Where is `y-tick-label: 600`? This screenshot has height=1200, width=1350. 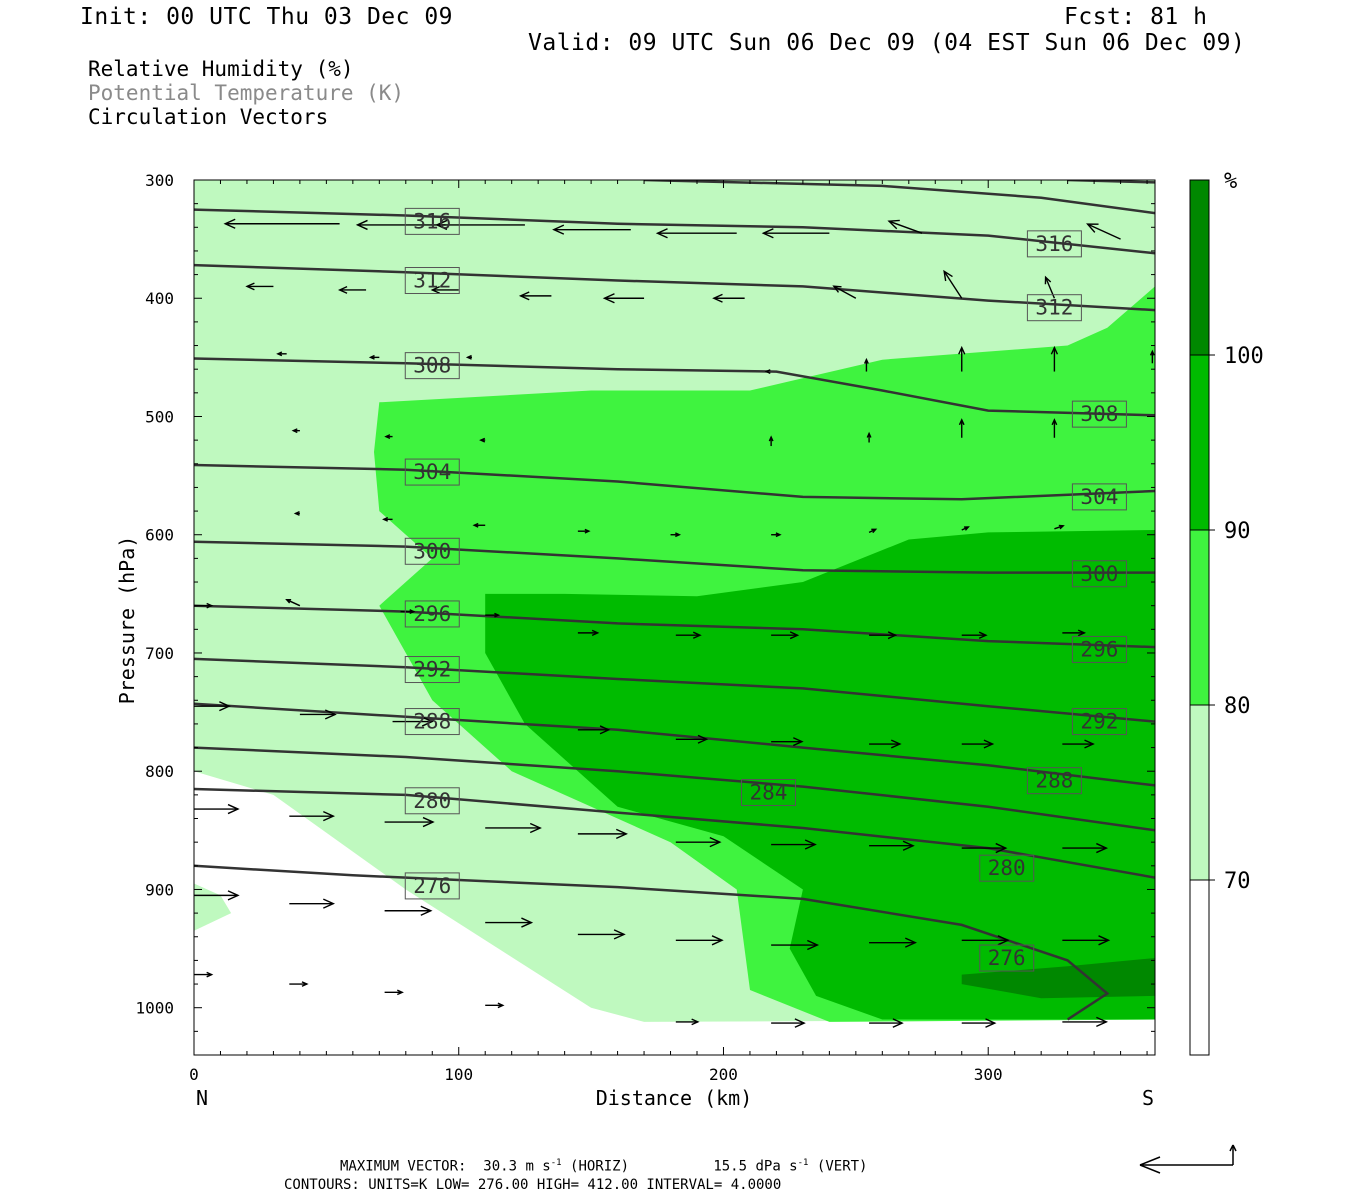
y-tick-label: 600 is located at coordinates (159, 535).